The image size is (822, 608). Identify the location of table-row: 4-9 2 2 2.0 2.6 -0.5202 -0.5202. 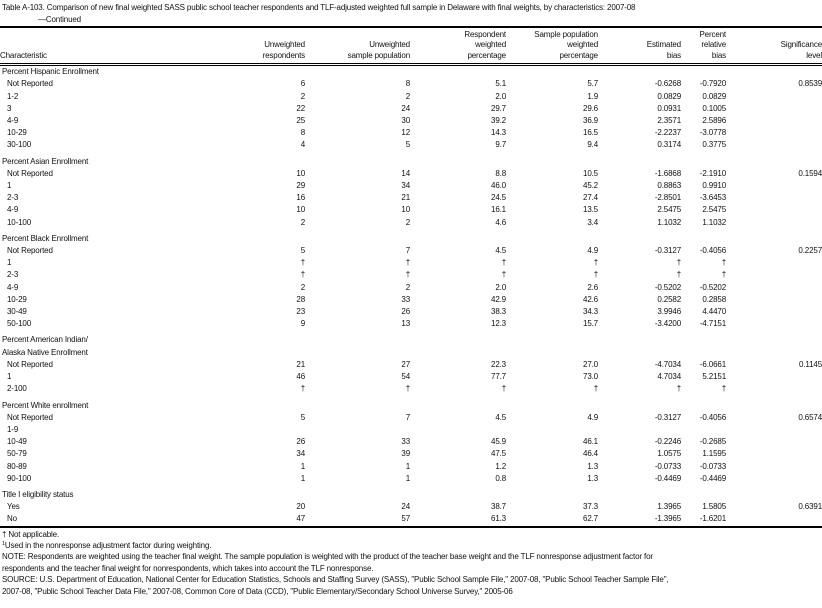
(411, 288).